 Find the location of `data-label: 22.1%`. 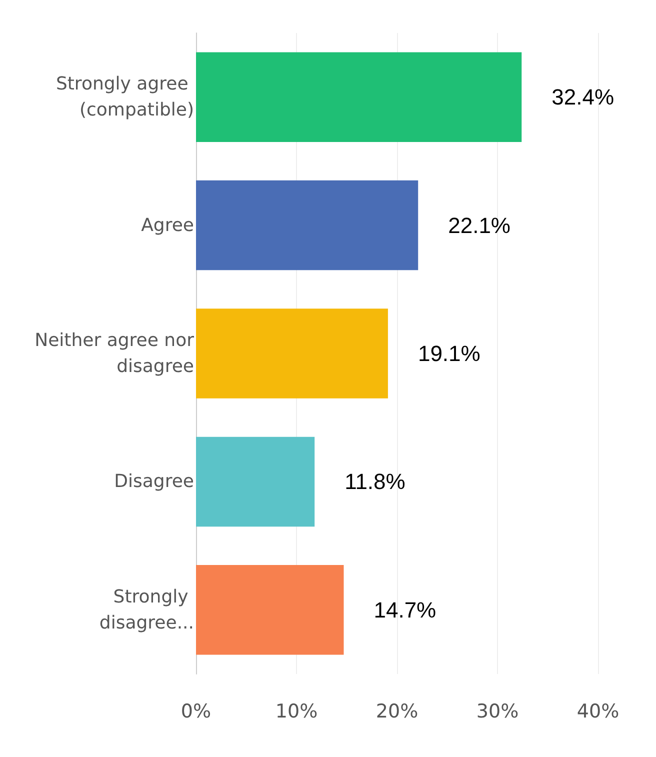

data-label: 22.1% is located at coordinates (479, 225).